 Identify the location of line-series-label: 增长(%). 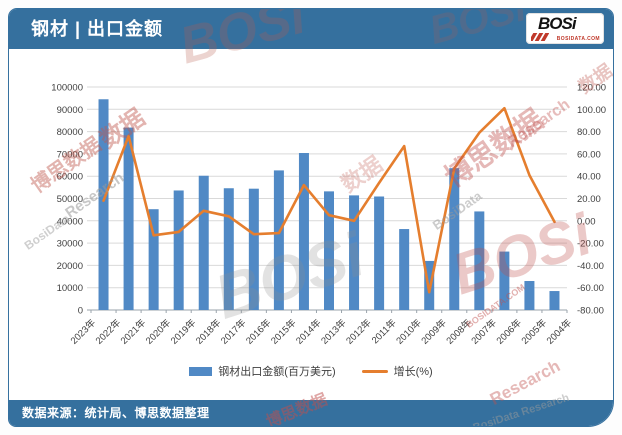
(413, 372).